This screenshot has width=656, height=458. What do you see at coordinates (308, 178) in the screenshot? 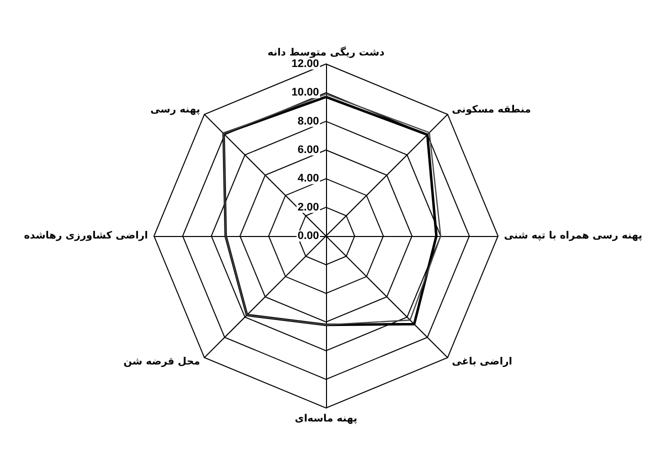
I see `y-tick-label: 4.00` at bounding box center [308, 178].